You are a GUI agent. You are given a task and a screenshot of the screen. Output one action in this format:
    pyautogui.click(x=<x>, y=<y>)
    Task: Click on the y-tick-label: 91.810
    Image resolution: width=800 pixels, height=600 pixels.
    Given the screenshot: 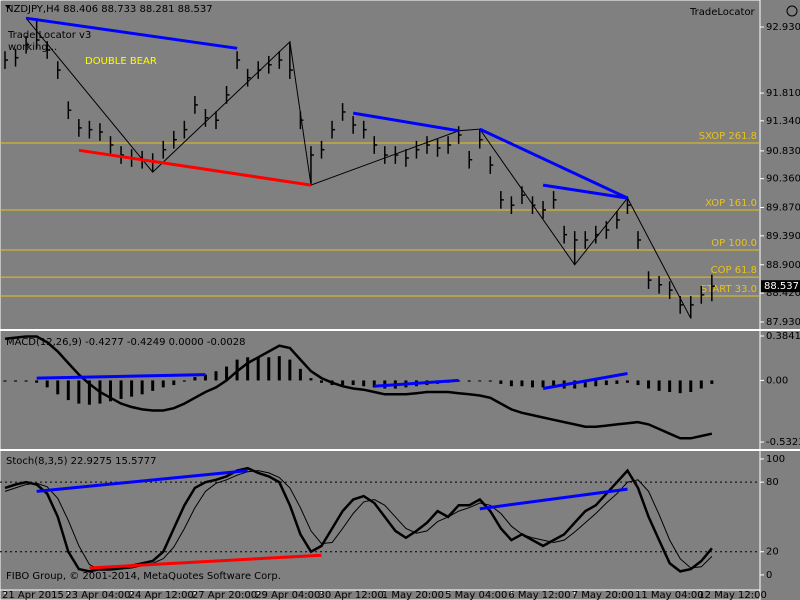 What is the action you would take?
    pyautogui.click(x=783, y=93)
    